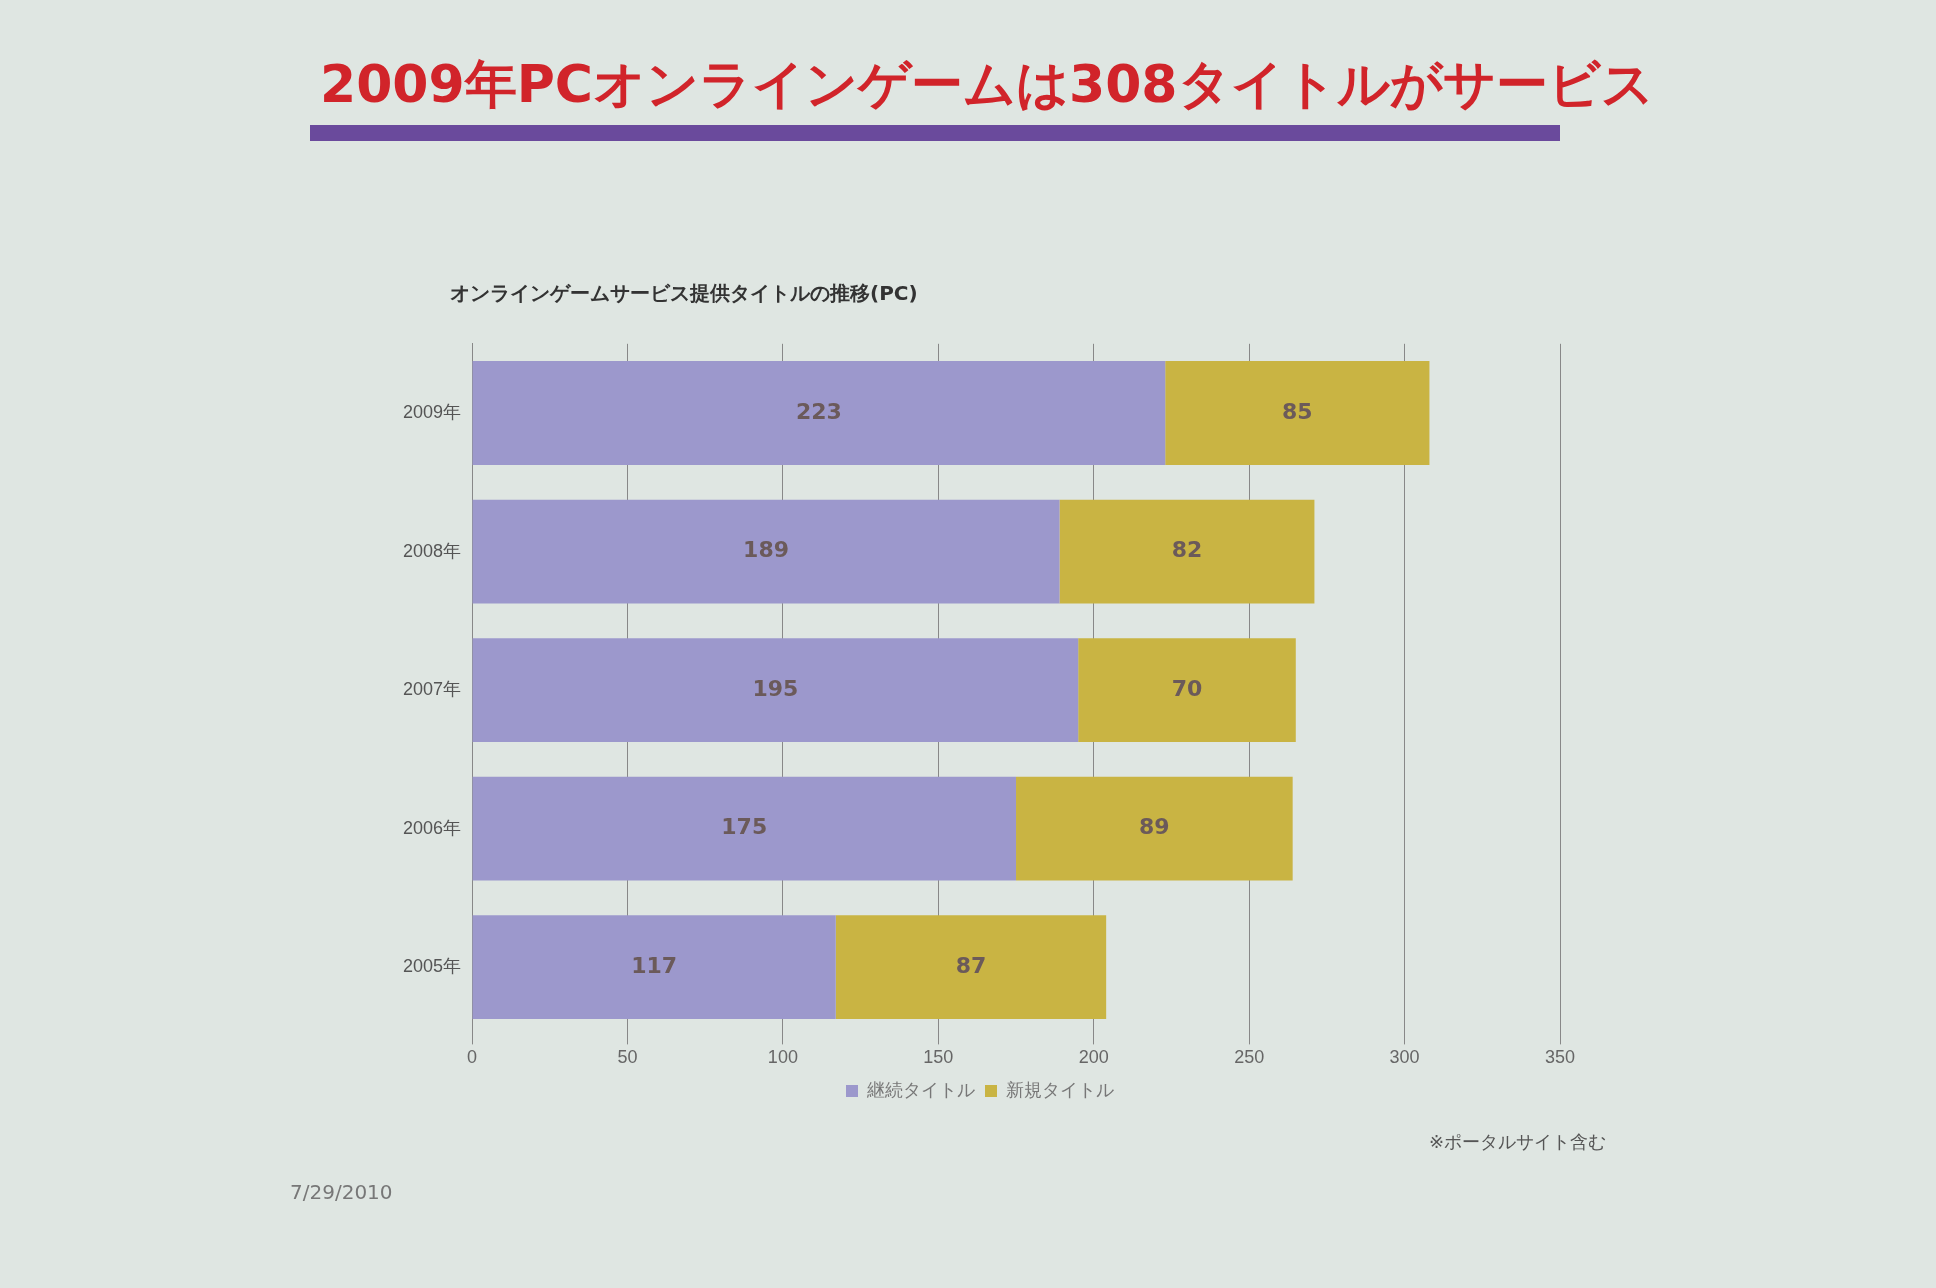  What do you see at coordinates (432, 827) in the screenshot?
I see `y-tick-label: 2006年` at bounding box center [432, 827].